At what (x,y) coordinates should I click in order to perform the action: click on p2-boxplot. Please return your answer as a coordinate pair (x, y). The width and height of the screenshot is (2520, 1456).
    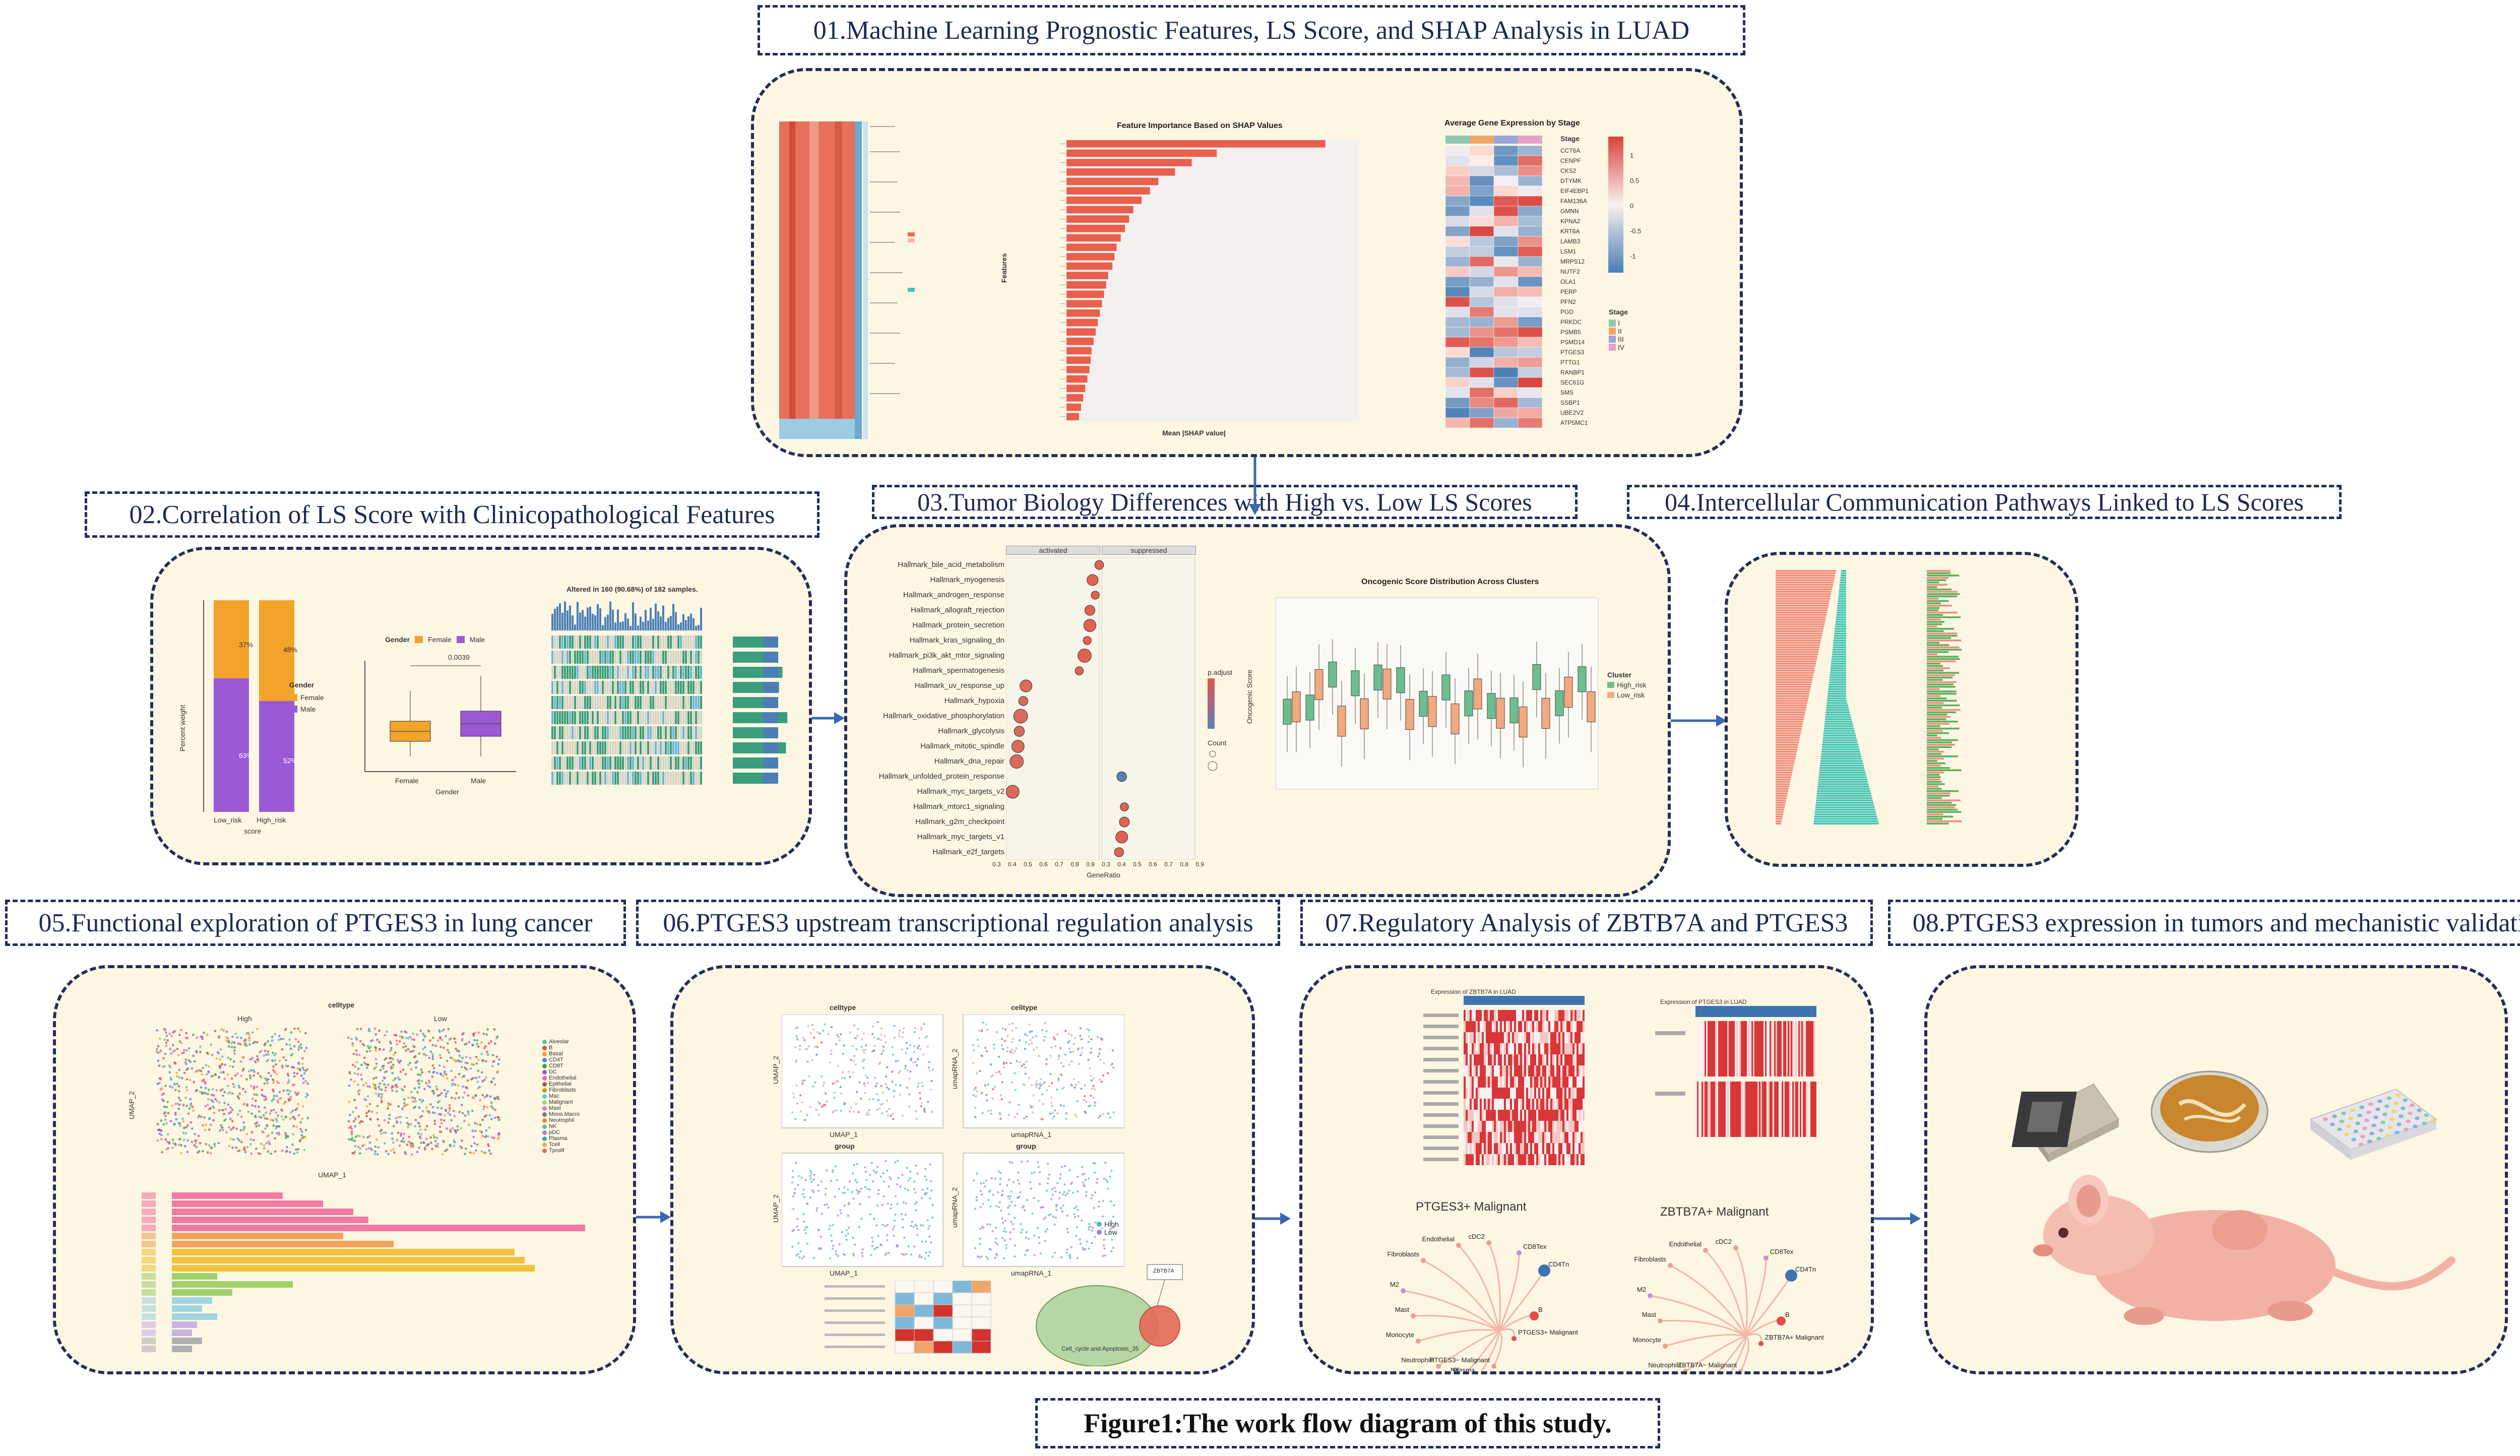
    Looking at the image, I should click on (440, 717).